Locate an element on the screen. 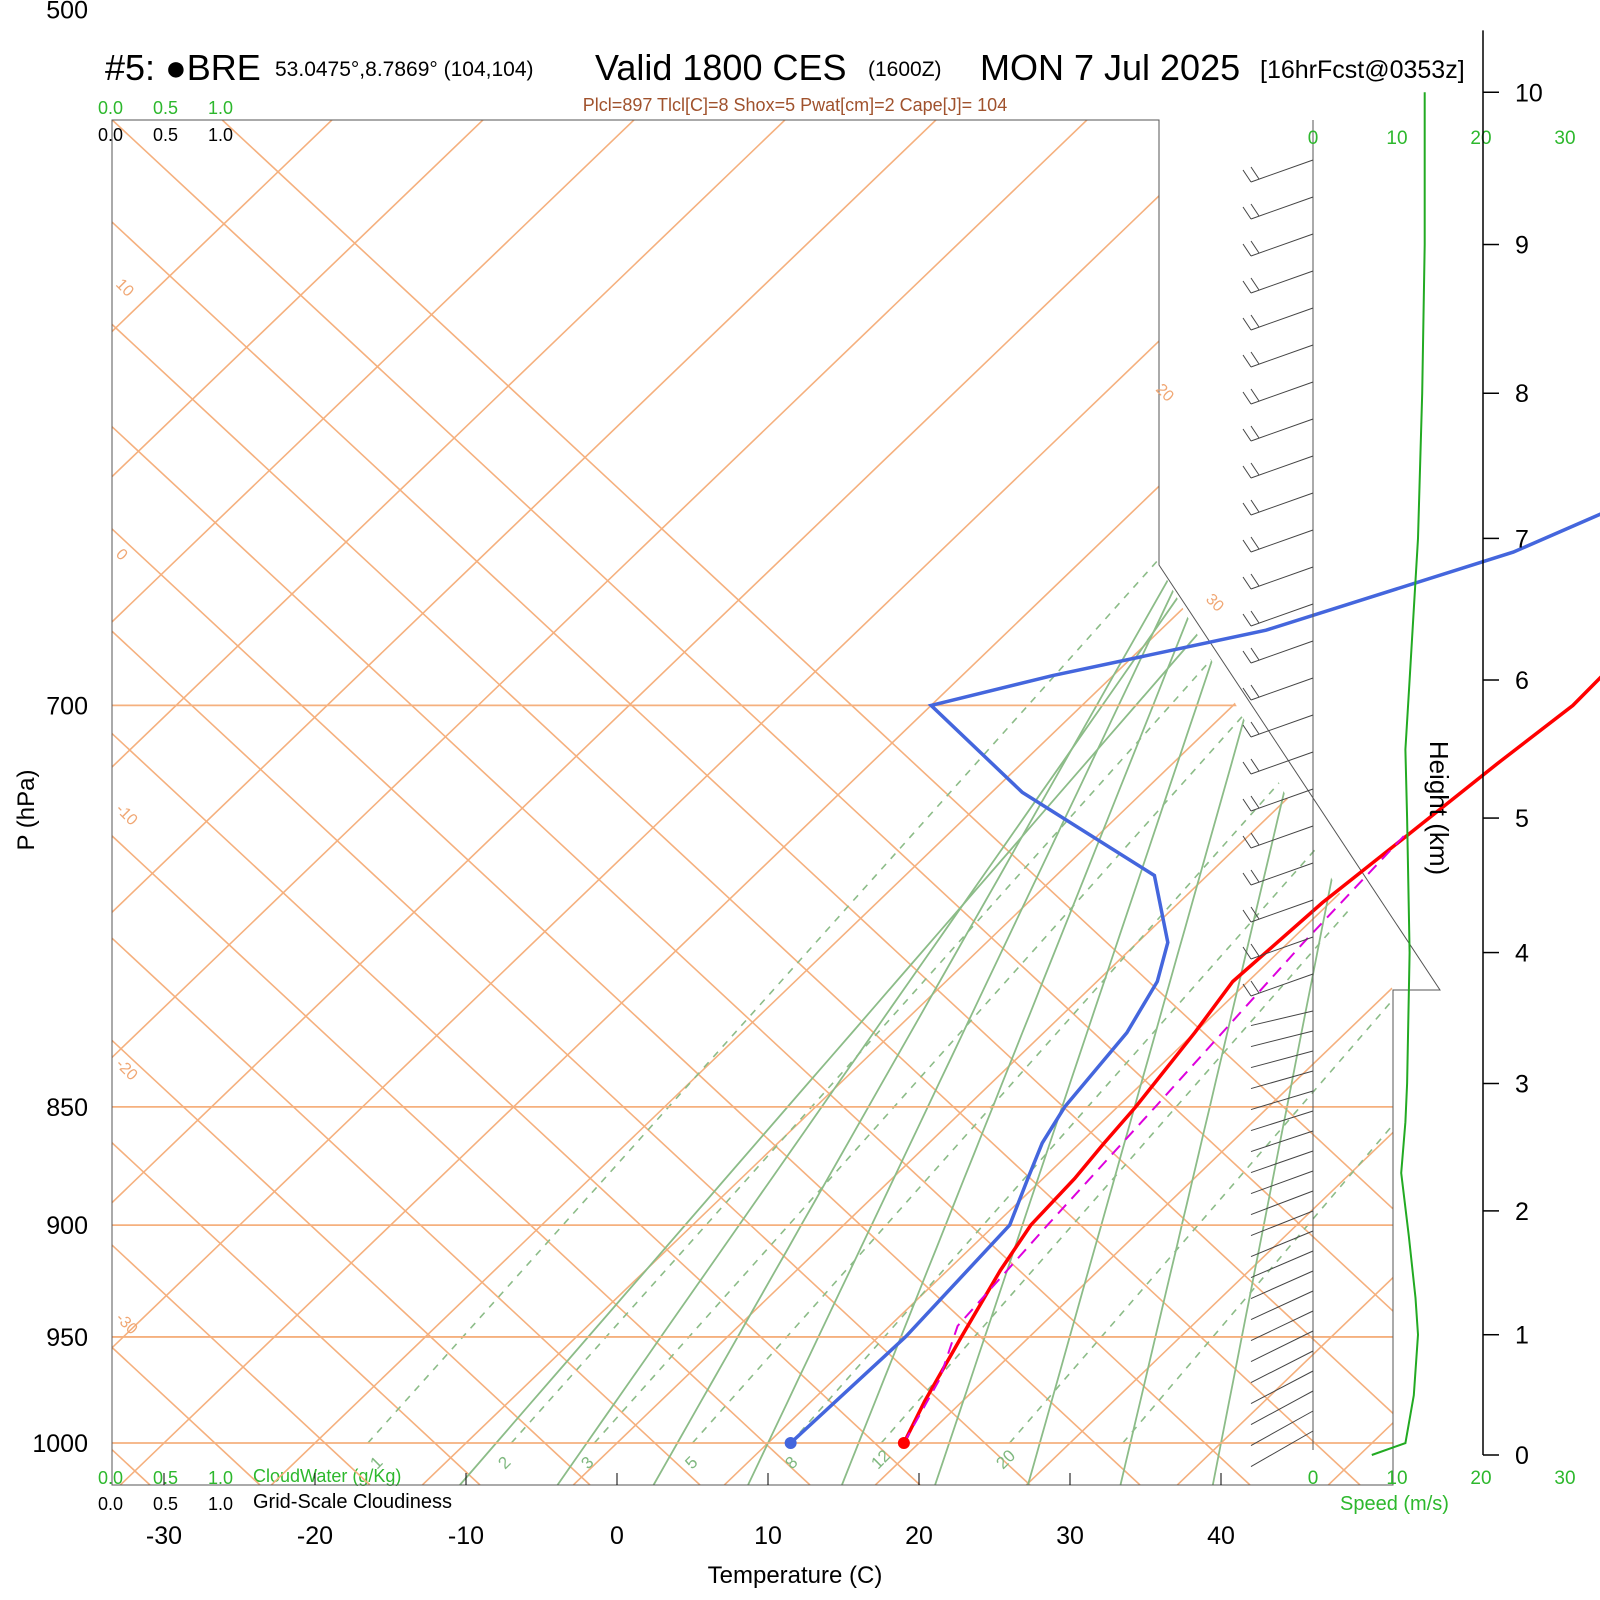  isotherm-label: -20 is located at coordinates (126, 1070).